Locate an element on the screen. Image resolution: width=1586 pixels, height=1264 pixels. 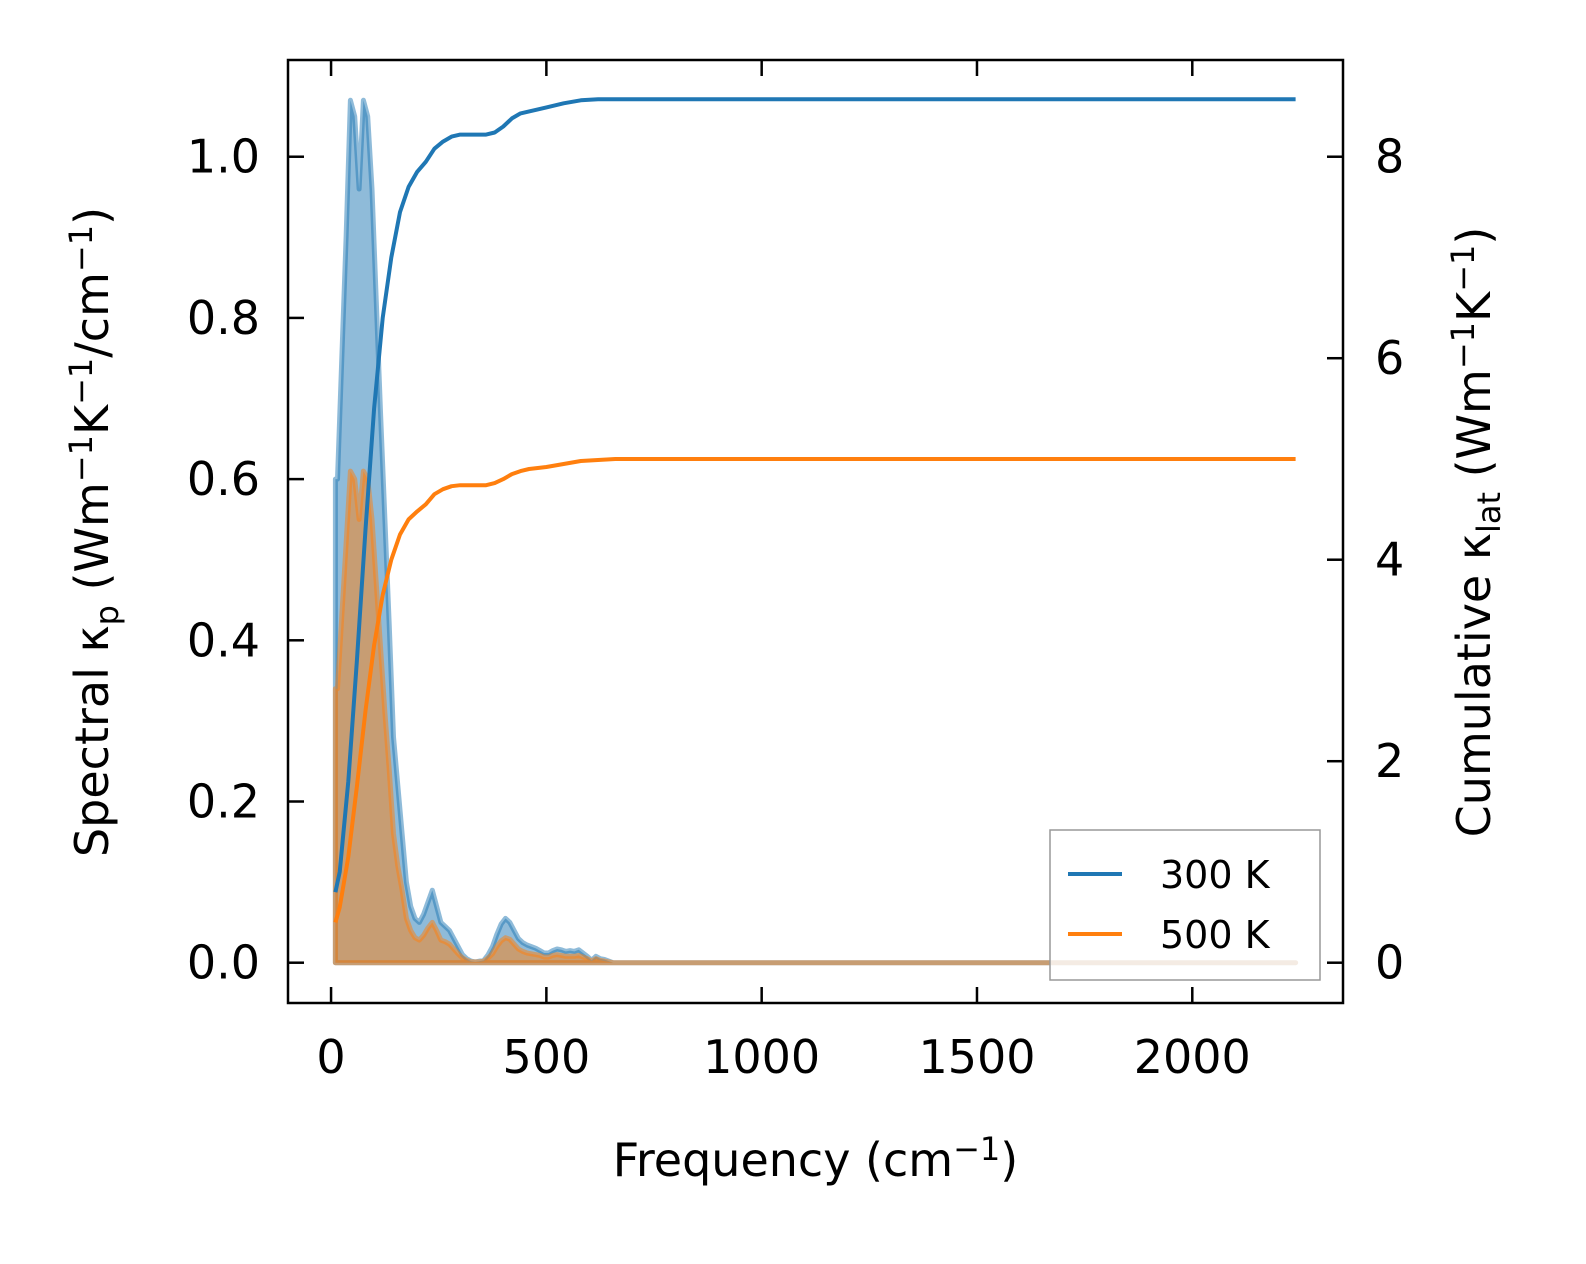
x-tick-label: 1500 is located at coordinates (976, 1057).